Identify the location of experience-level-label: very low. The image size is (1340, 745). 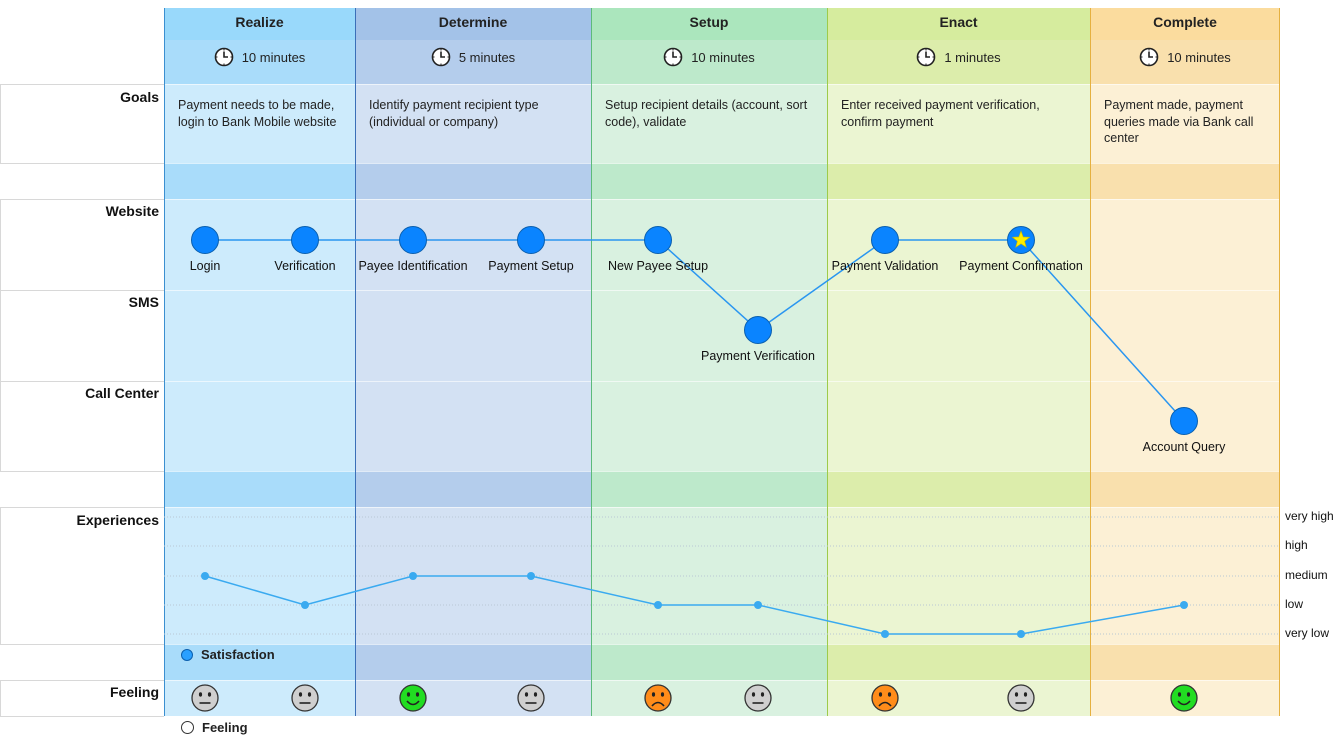
(1307, 633).